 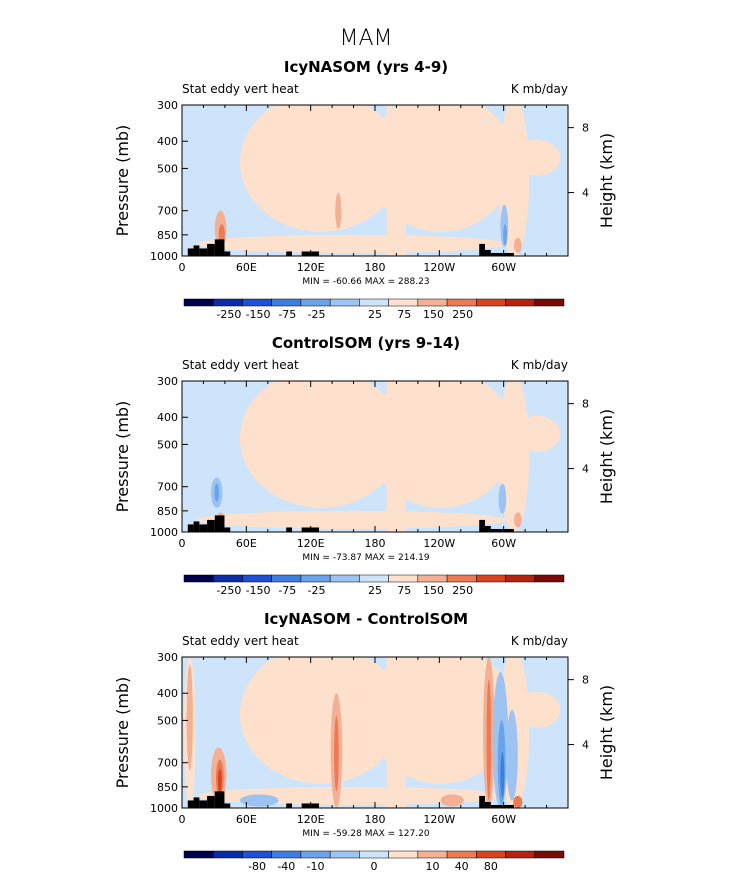 What do you see at coordinates (365, 834) in the screenshot?
I see `min-max-stats: MIN = -59.28 MAX = 127.20` at bounding box center [365, 834].